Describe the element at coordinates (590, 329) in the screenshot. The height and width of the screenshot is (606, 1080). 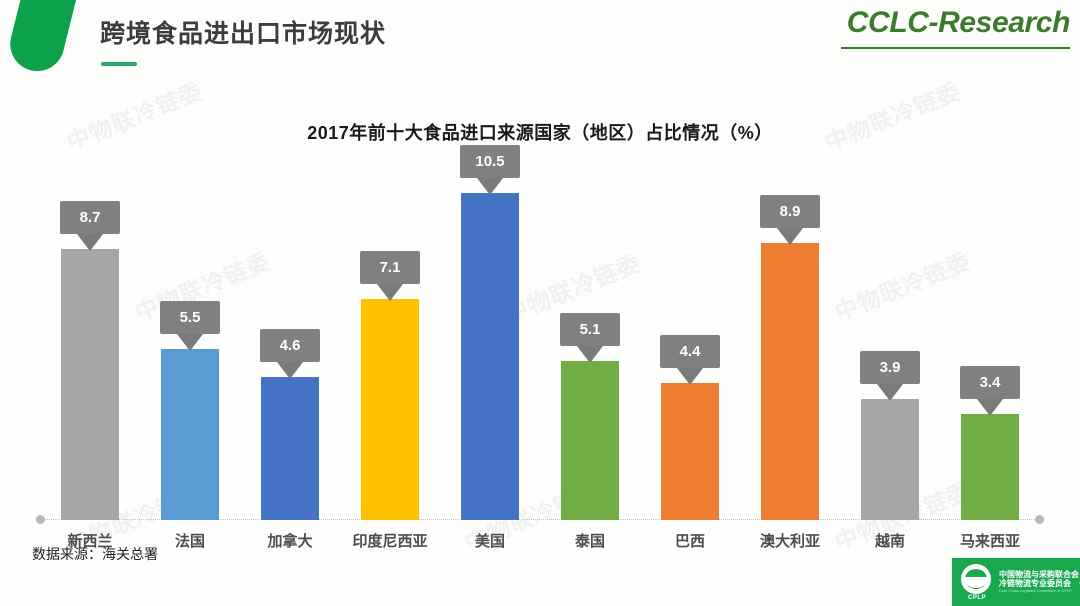
I see `bar-value-label: 5.1` at that location.